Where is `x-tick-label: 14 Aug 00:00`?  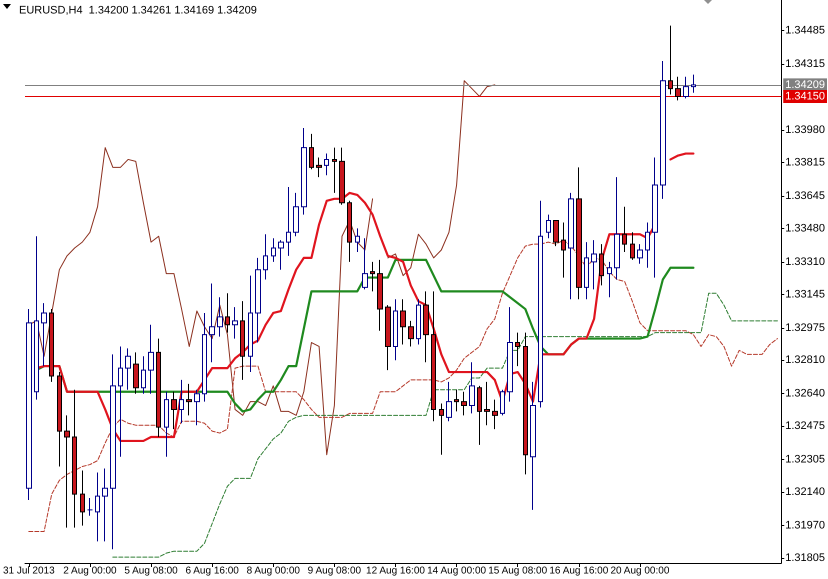
x-tick-label: 14 Aug 00:00 is located at coordinates (456, 571).